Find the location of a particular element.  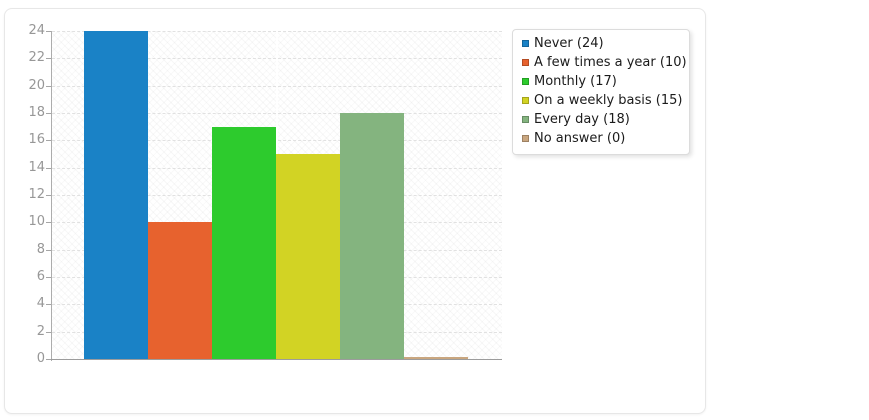

bar-every-day is located at coordinates (372, 236).